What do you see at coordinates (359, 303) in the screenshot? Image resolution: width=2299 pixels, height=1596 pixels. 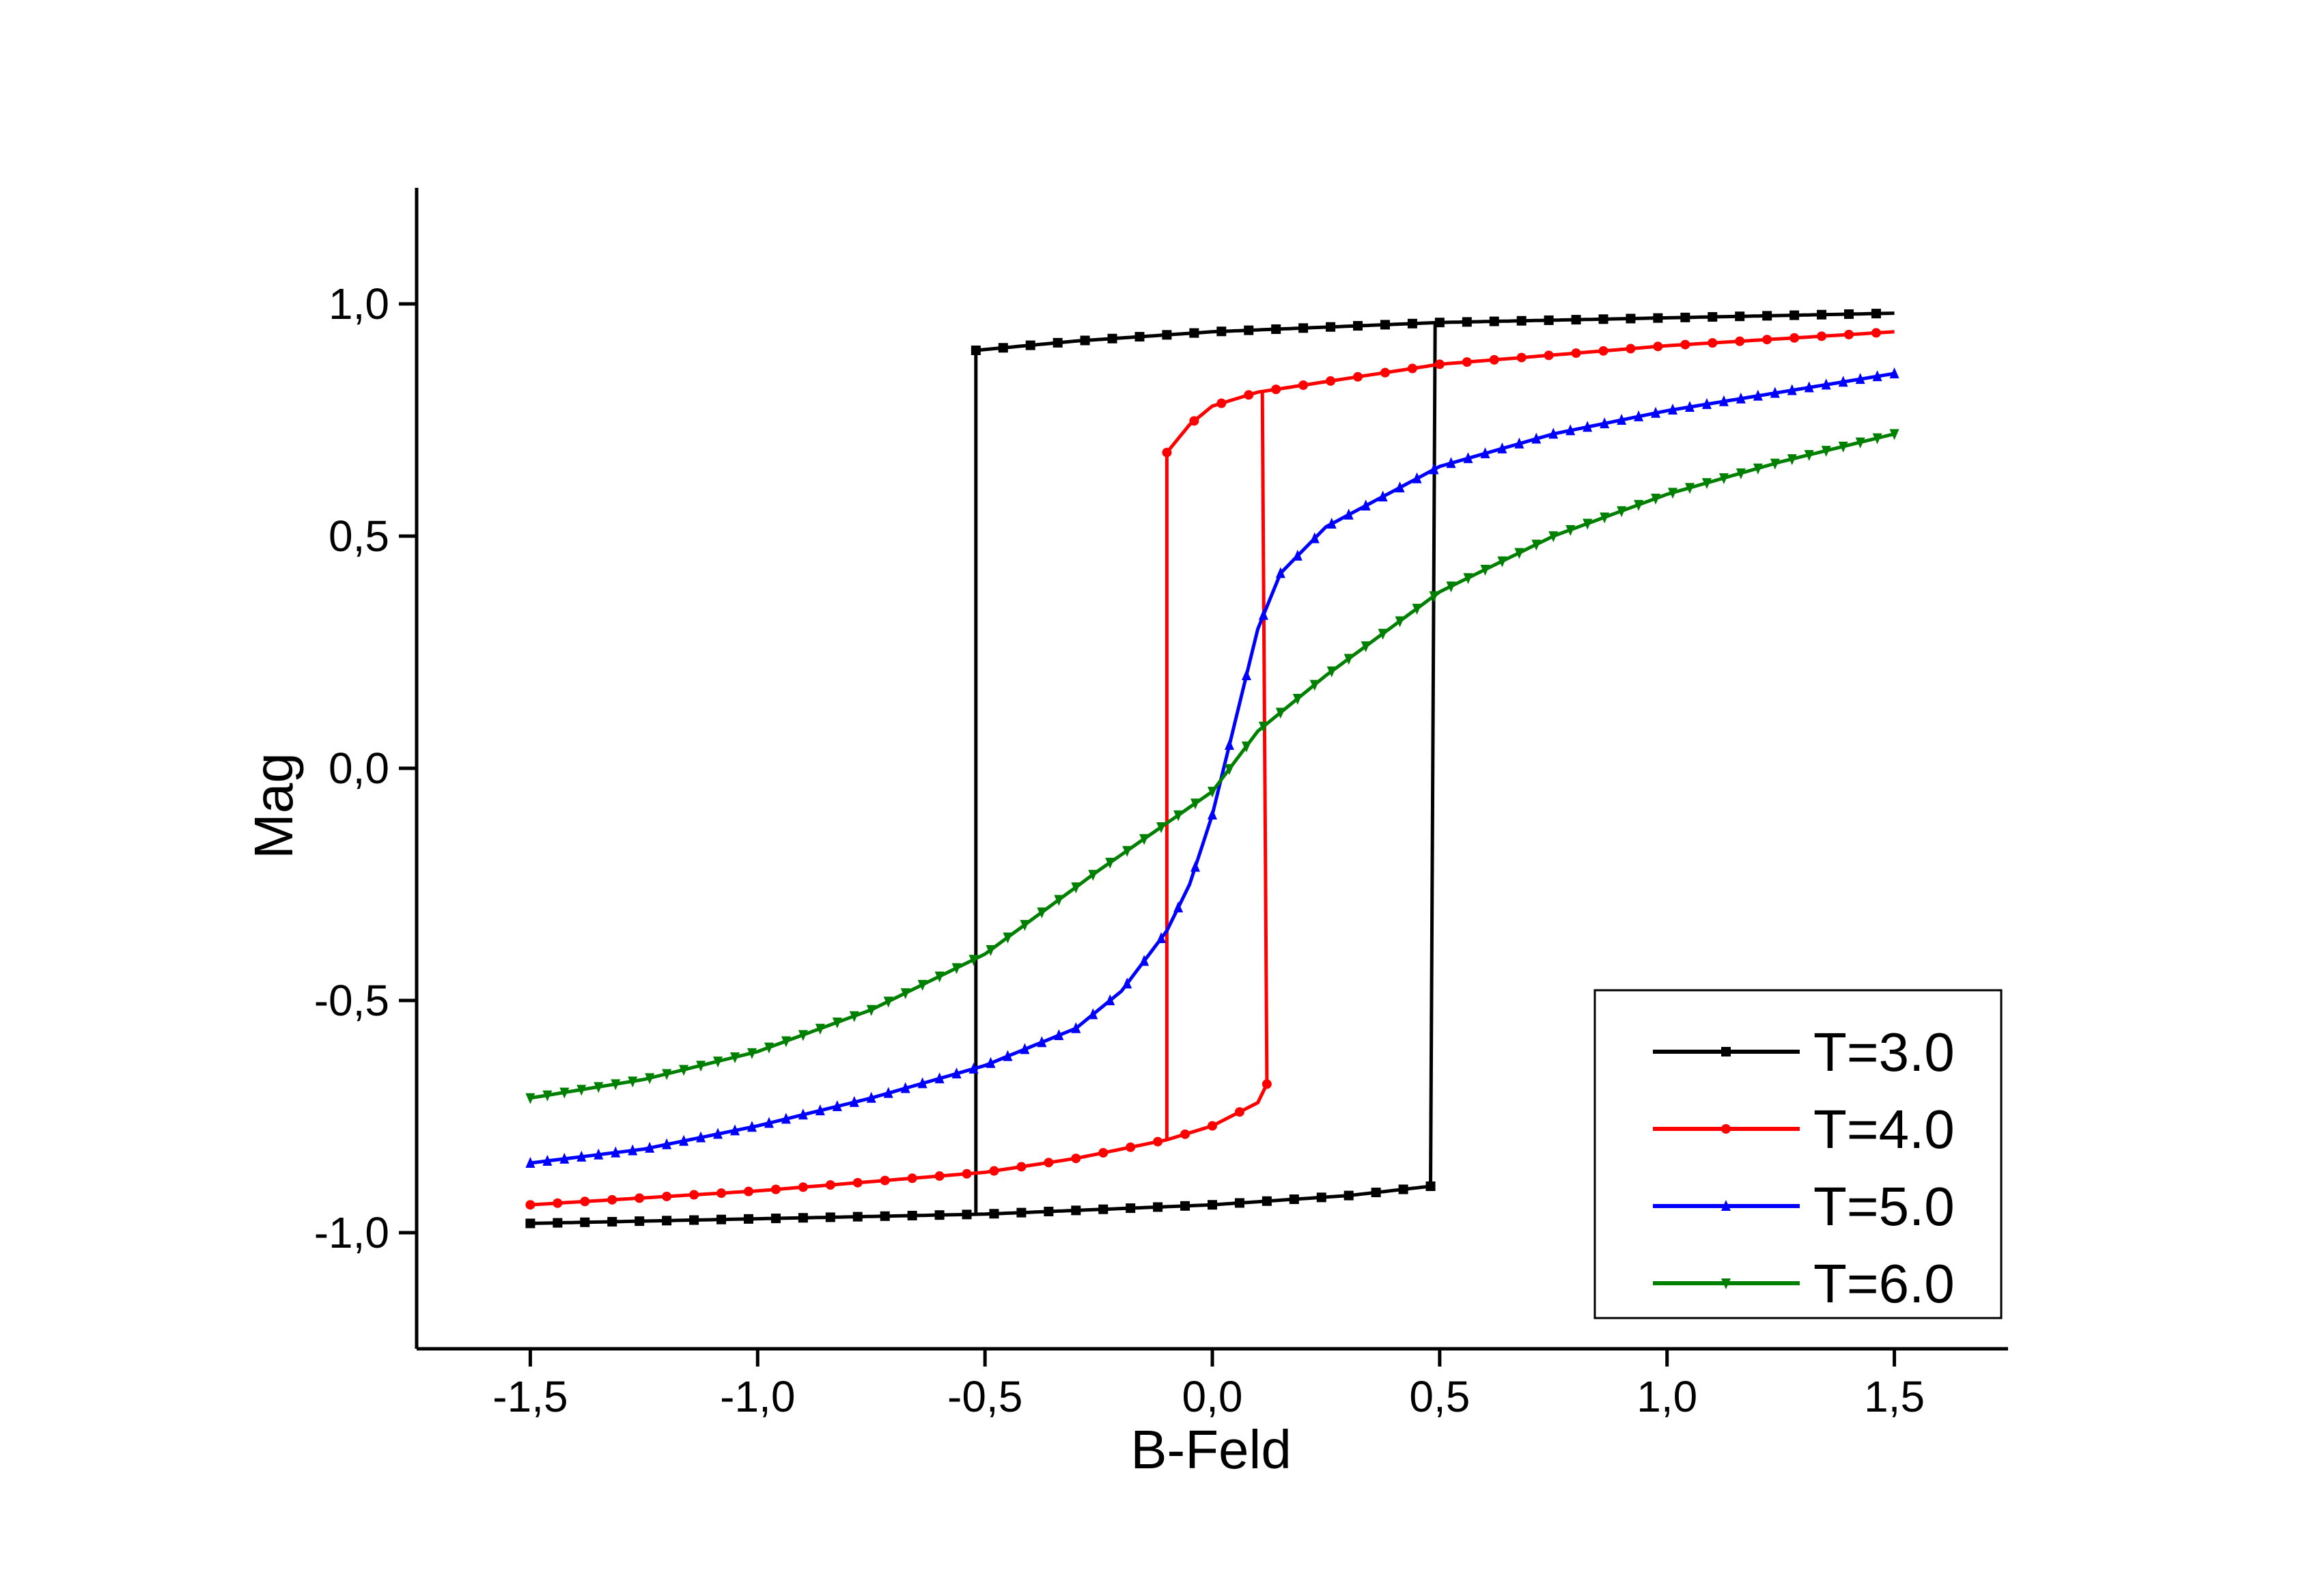 I see `y-tick-label: 1,0` at bounding box center [359, 303].